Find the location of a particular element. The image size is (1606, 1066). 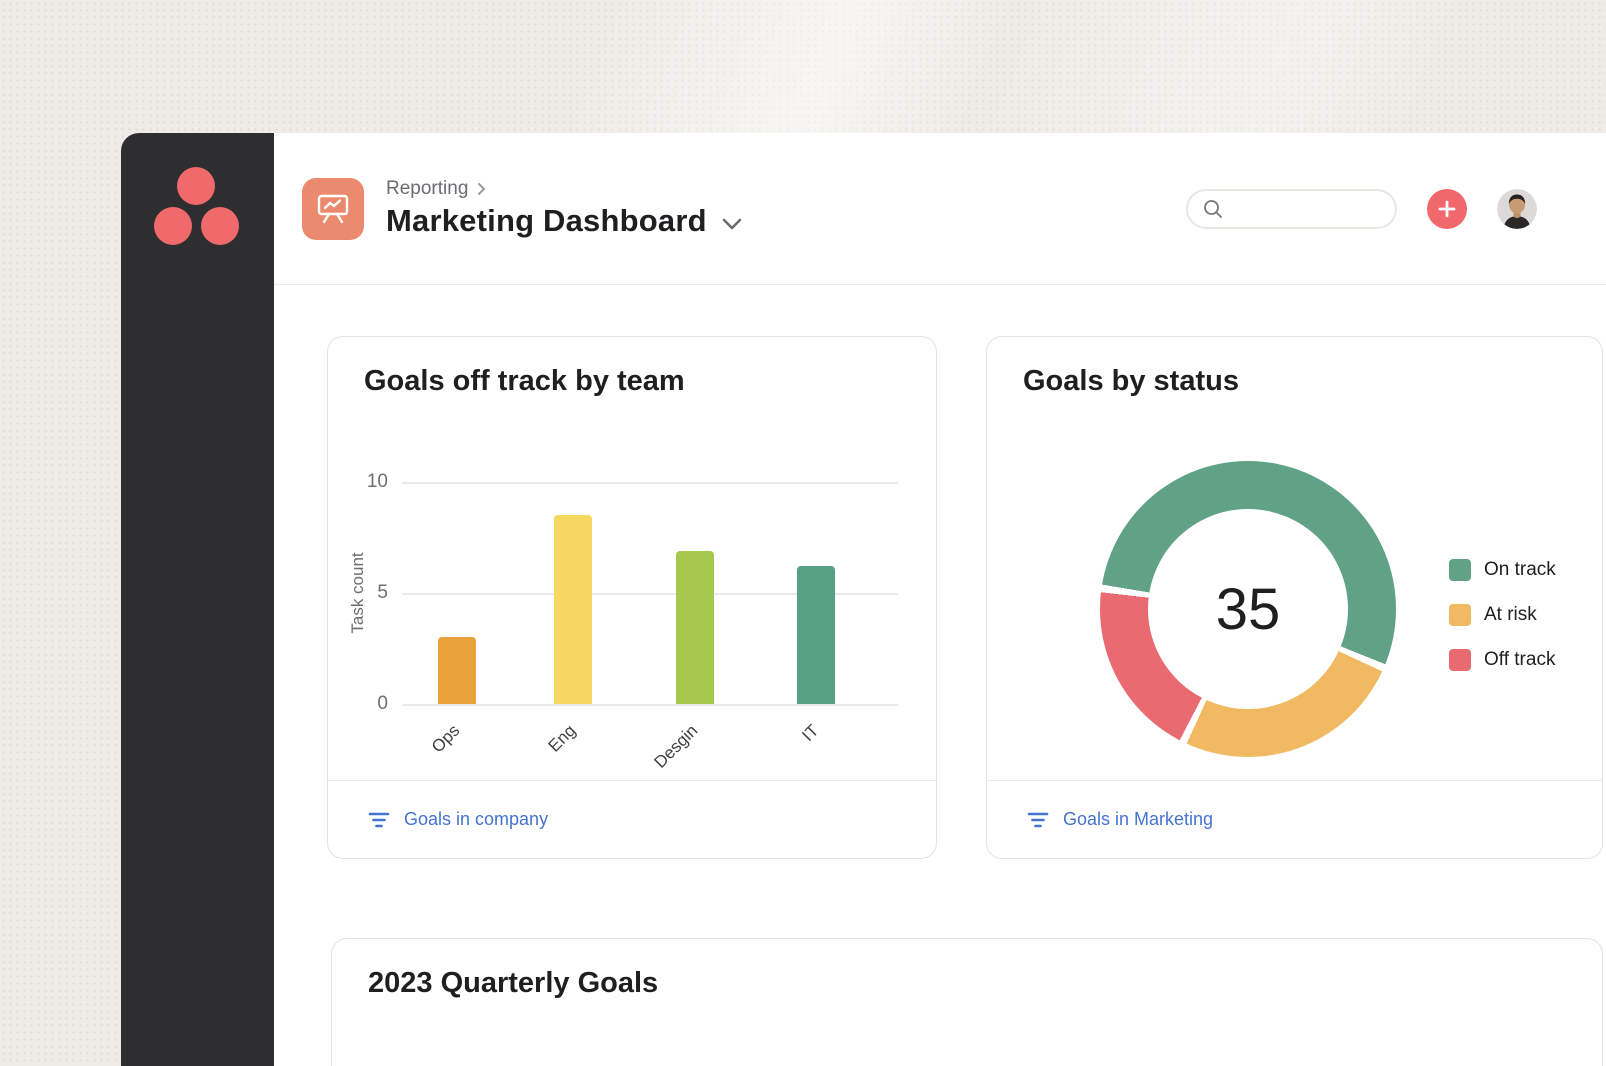

search-bar is located at coordinates (1291, 208).